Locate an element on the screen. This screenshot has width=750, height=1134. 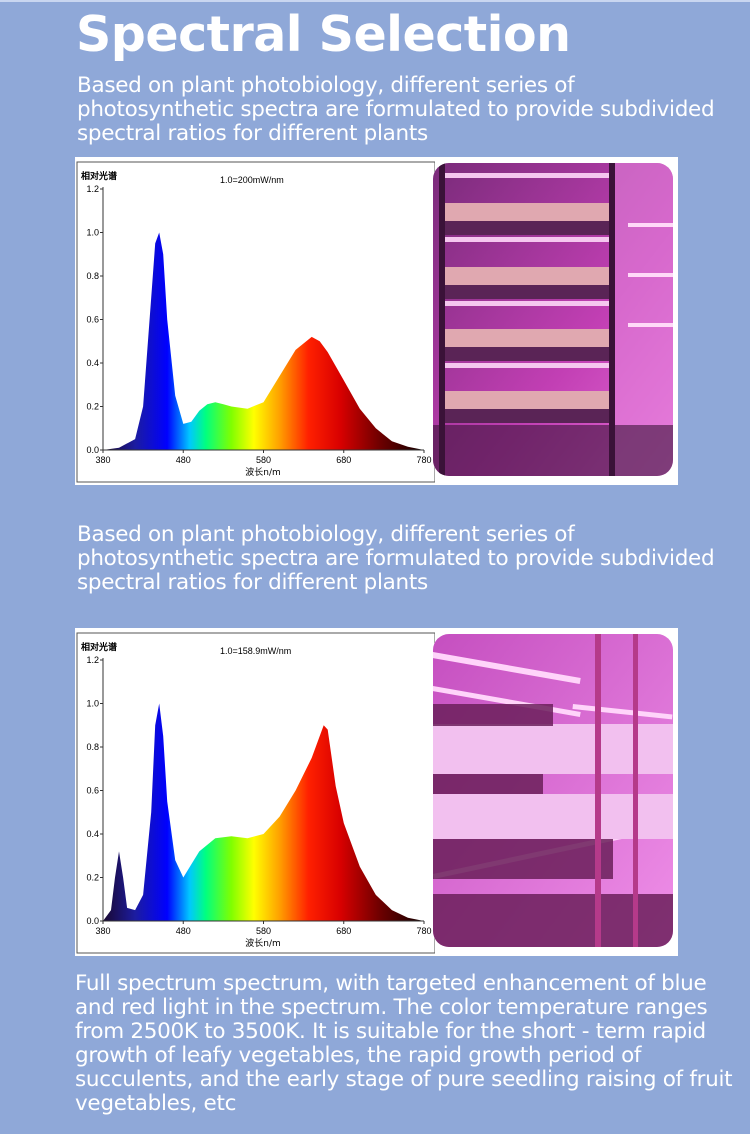
grow-wall-image is located at coordinates (553, 790).